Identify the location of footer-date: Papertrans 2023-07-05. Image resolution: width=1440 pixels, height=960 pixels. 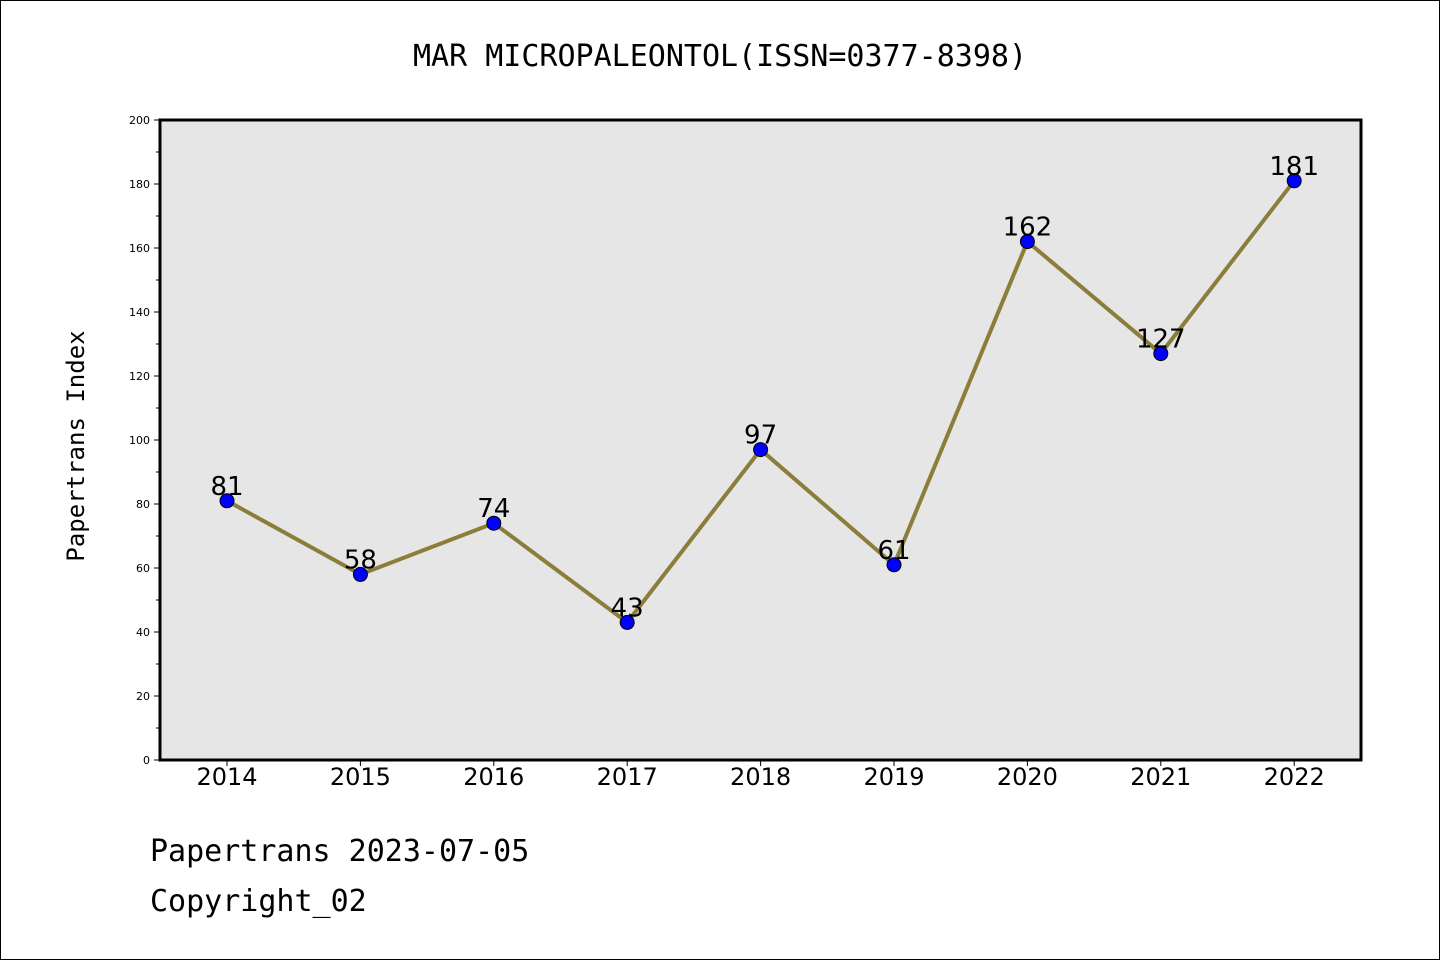
(340, 851).